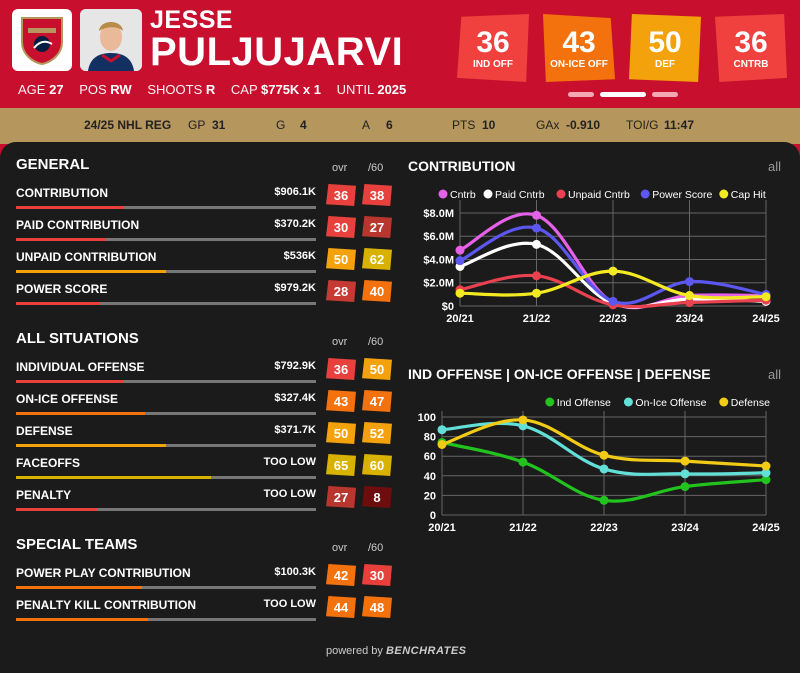 The height and width of the screenshot is (673, 800). I want to click on powered-by: powered by BENCHRATES, so click(396, 651).